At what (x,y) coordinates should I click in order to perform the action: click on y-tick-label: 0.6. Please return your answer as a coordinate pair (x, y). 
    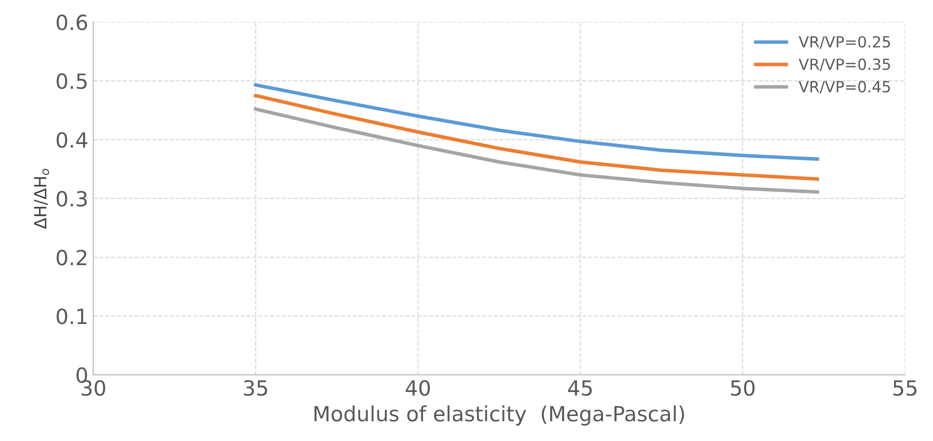
    Looking at the image, I should click on (72, 22).